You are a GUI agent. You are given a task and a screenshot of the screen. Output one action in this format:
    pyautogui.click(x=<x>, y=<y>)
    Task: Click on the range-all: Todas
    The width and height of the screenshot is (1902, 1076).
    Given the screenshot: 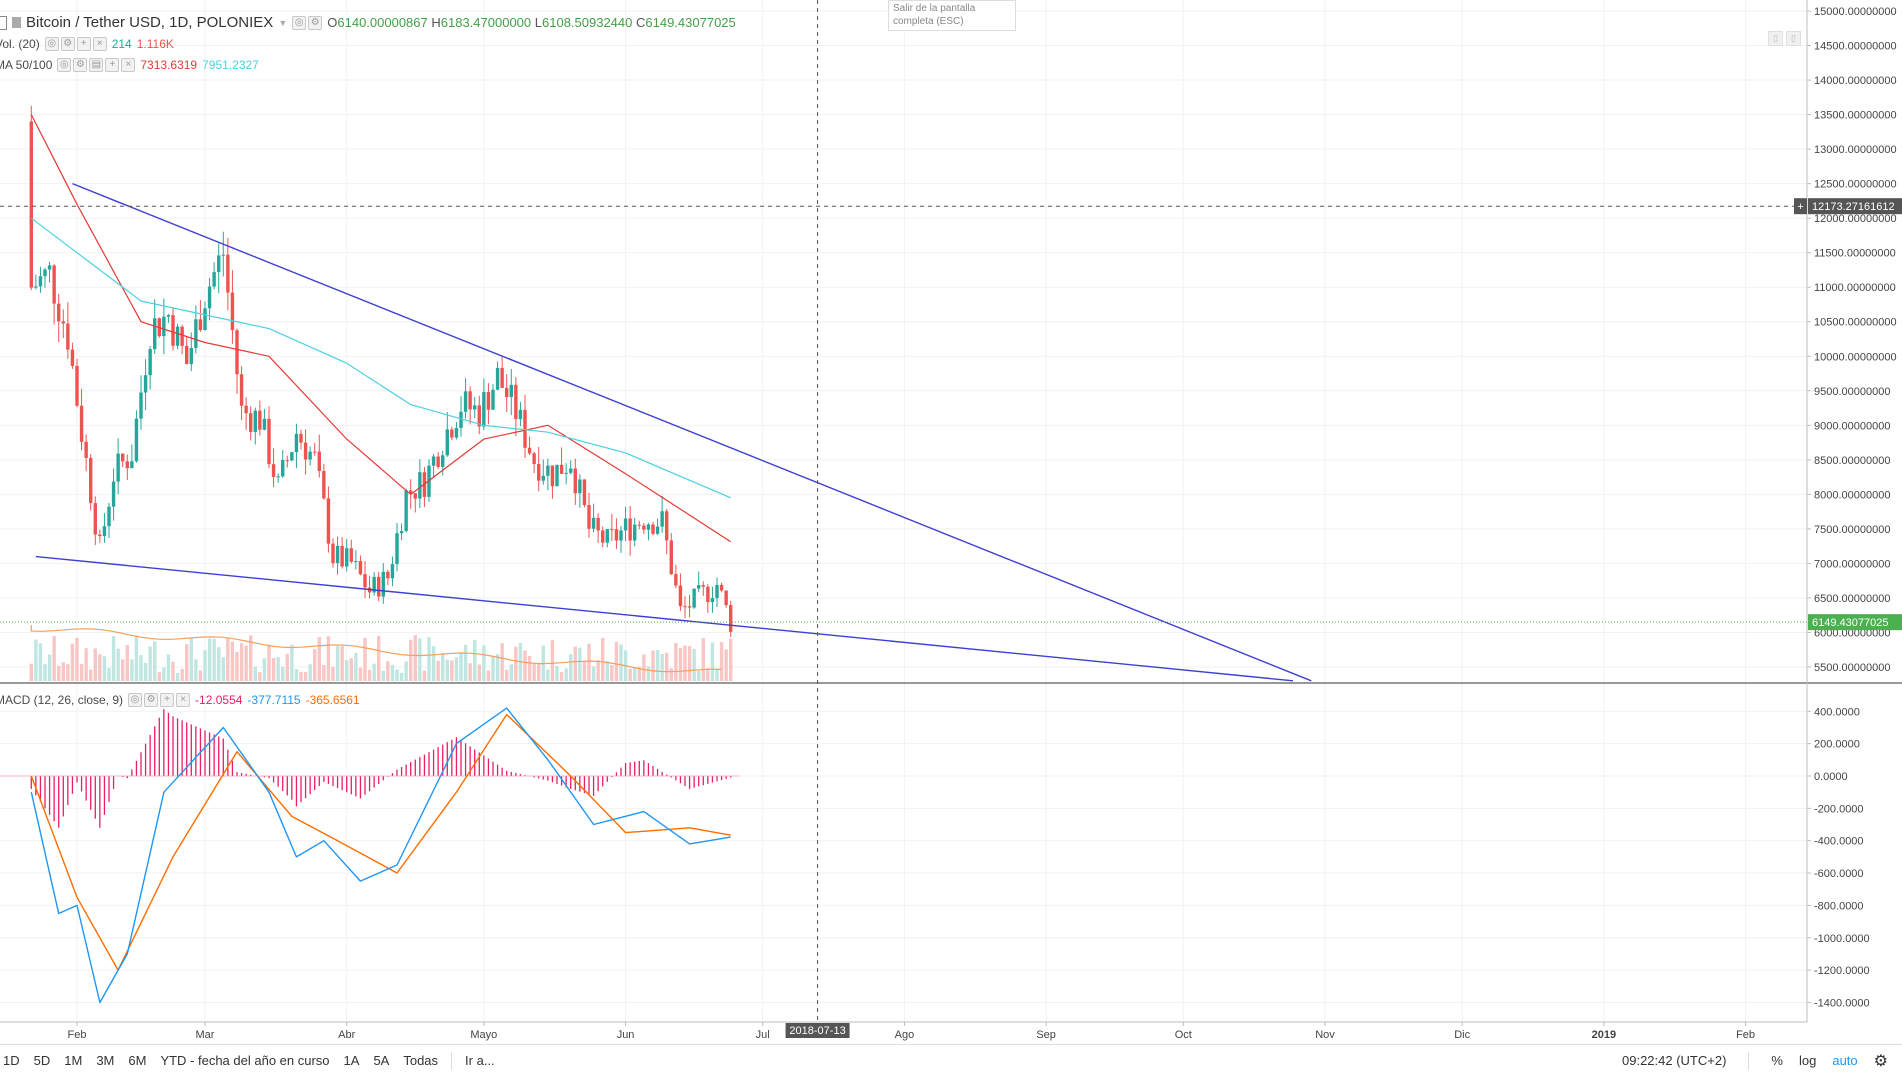 What is the action you would take?
    pyautogui.click(x=421, y=1060)
    